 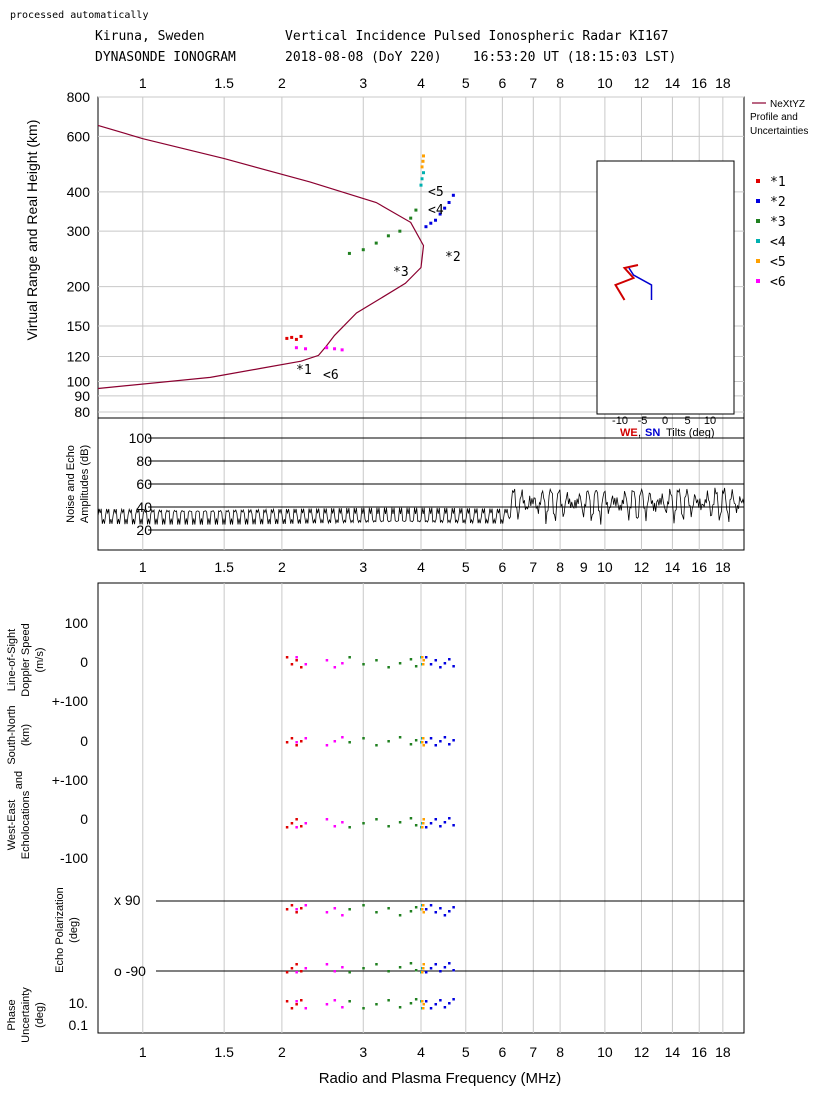 I want to click on freq-tick-mid: 6, so click(x=502, y=567).